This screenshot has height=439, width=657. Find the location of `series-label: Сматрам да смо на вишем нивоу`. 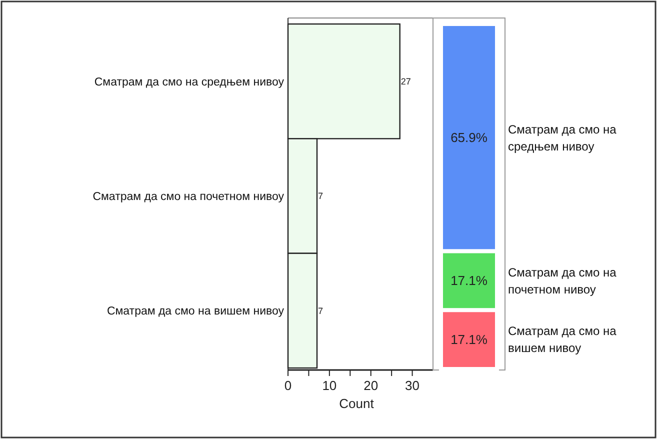

series-label: Сматрам да смо на вишем нивоу is located at coordinates (562, 340).